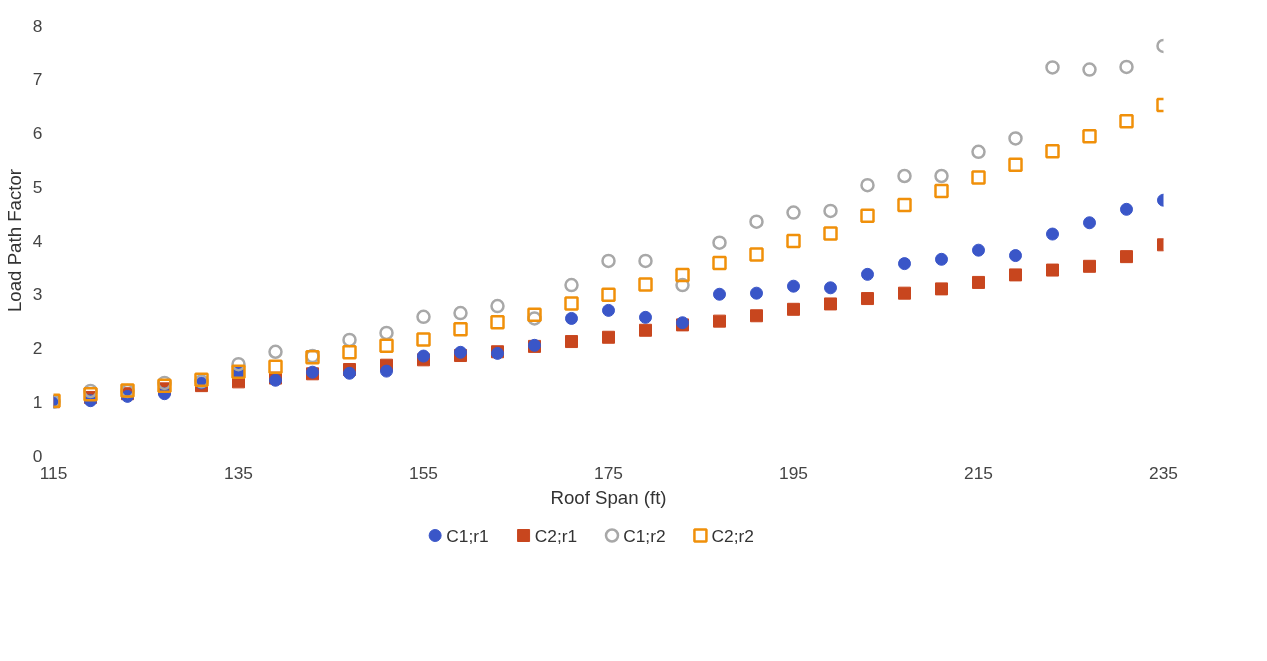 The image size is (1267, 661). I want to click on y-tick-label: 1, so click(37, 401).